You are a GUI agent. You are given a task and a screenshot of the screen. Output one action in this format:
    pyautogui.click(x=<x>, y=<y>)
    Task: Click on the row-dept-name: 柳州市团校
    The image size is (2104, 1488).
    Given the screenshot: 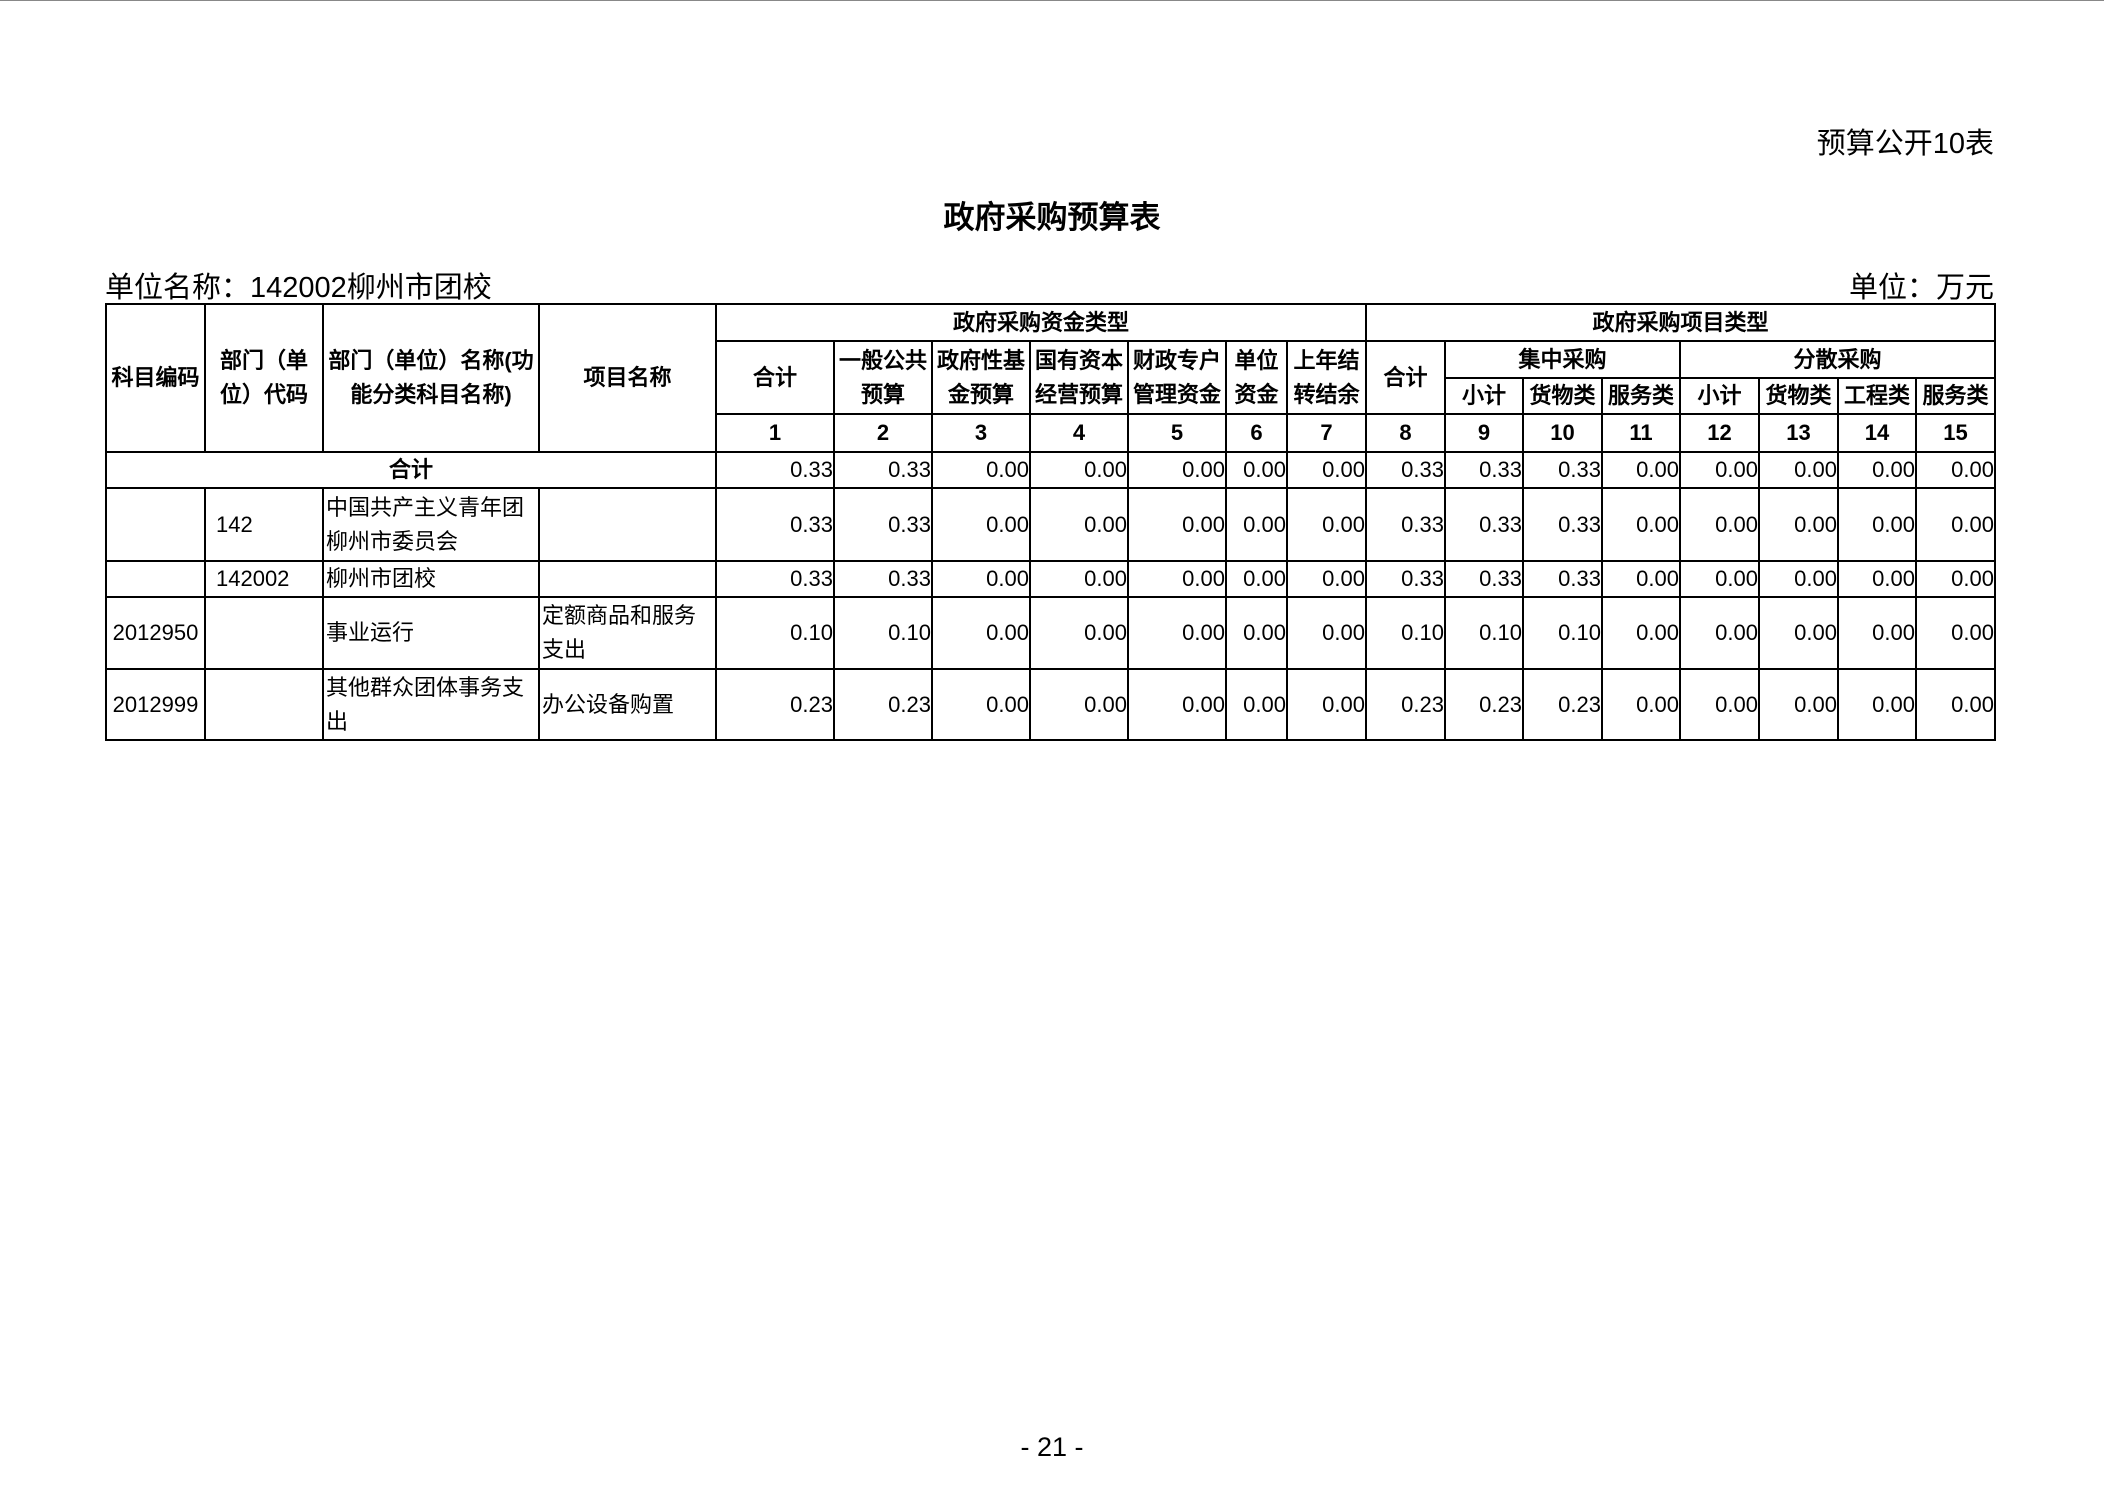 What is the action you would take?
    pyautogui.click(x=431, y=579)
    